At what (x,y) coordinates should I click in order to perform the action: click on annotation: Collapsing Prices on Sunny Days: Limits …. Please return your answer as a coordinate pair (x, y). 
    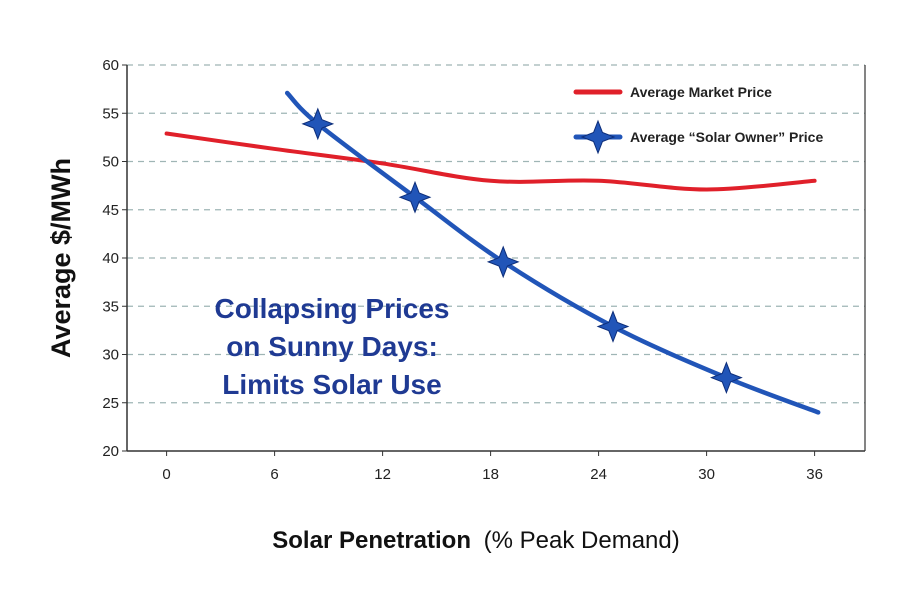
    Looking at the image, I should click on (332, 346).